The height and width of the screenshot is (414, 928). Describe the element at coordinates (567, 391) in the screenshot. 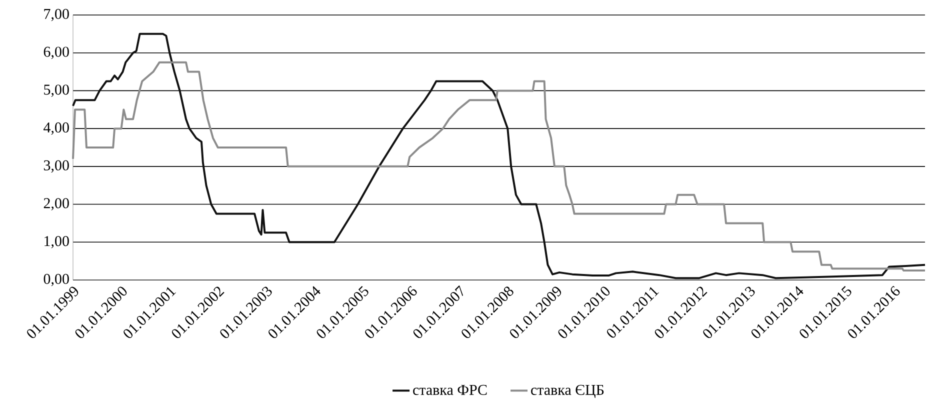

I see `legend-label: ставка ЄЦБ` at that location.